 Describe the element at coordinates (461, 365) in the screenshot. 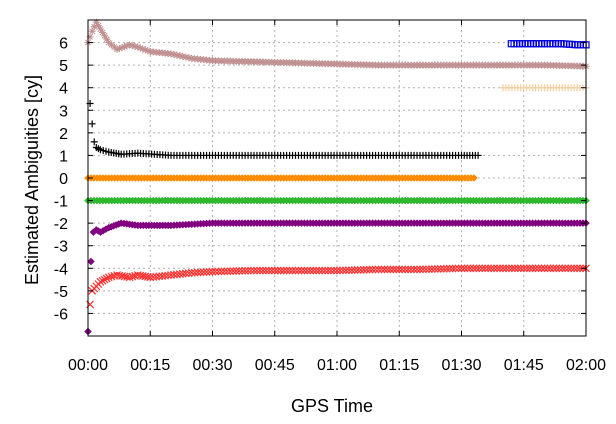

I see `x-tick-label: 01:30` at that location.